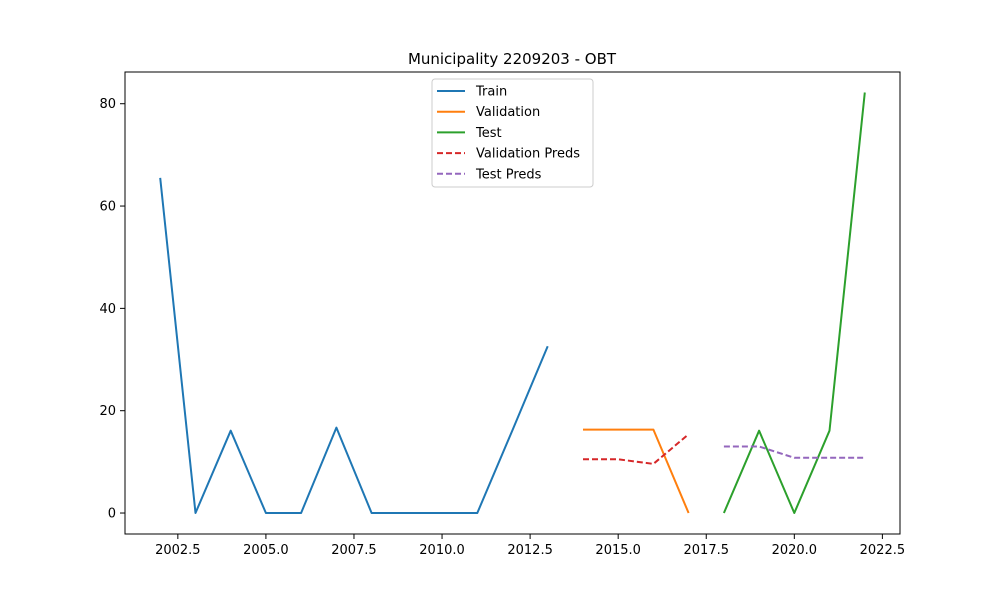 This screenshot has height=600, width=1000. I want to click on legend-label-4: Test Preds, so click(508, 174).